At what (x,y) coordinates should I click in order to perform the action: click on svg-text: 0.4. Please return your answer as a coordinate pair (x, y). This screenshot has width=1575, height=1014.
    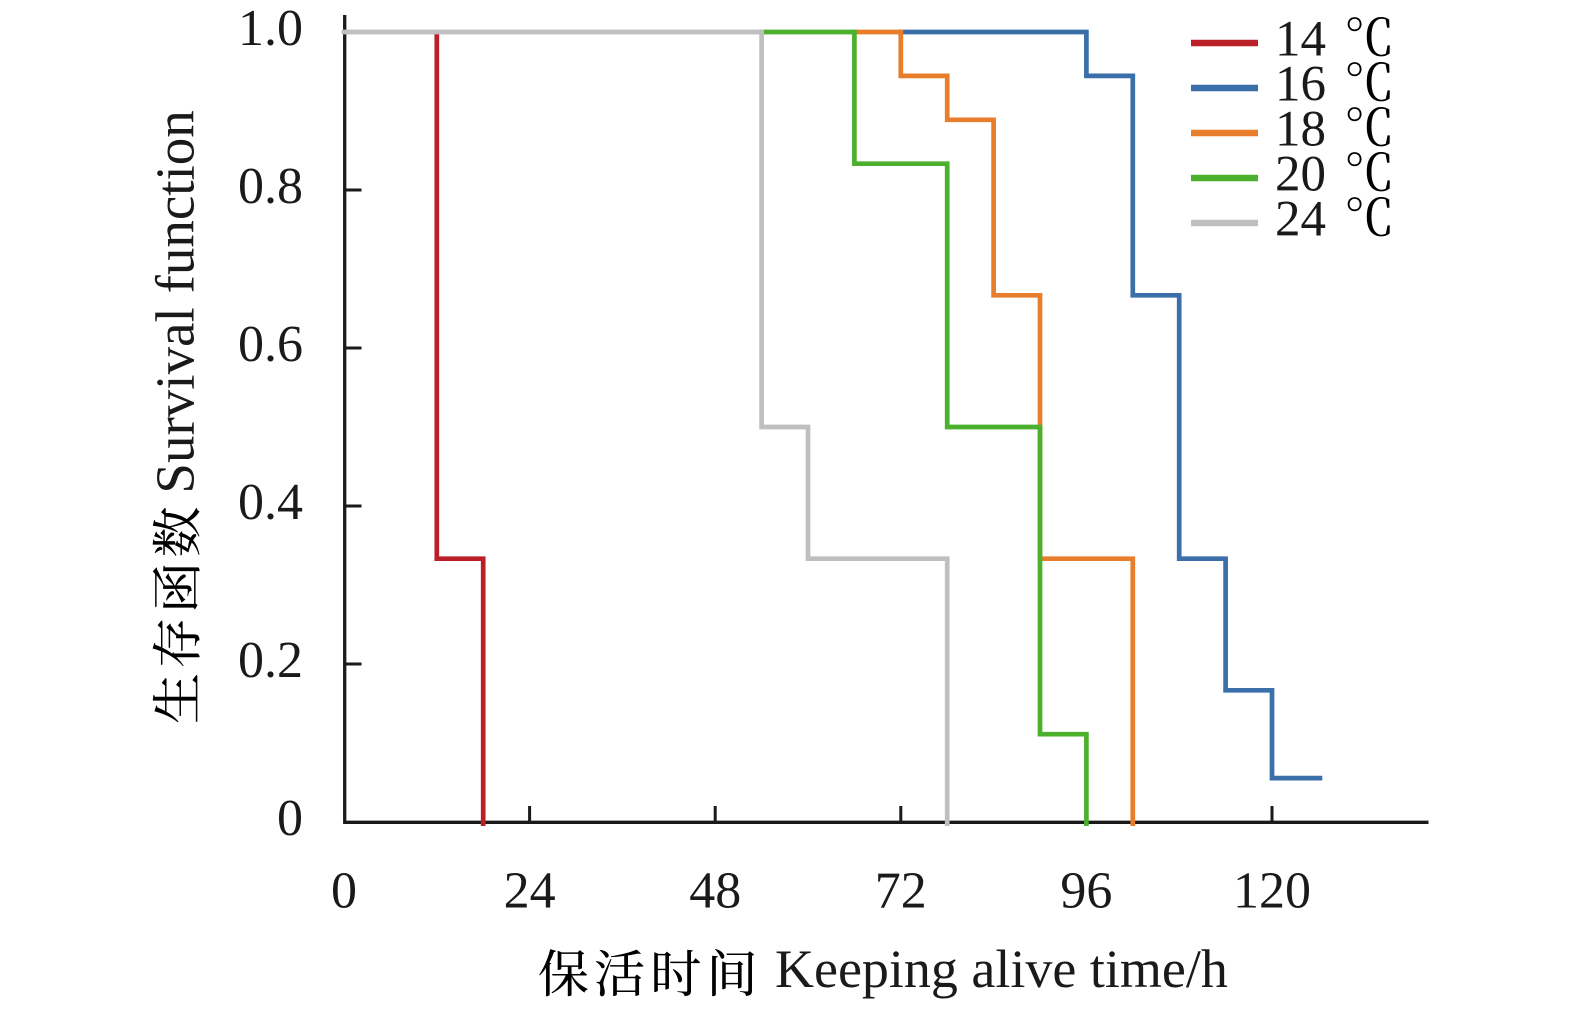
    Looking at the image, I should click on (270, 502).